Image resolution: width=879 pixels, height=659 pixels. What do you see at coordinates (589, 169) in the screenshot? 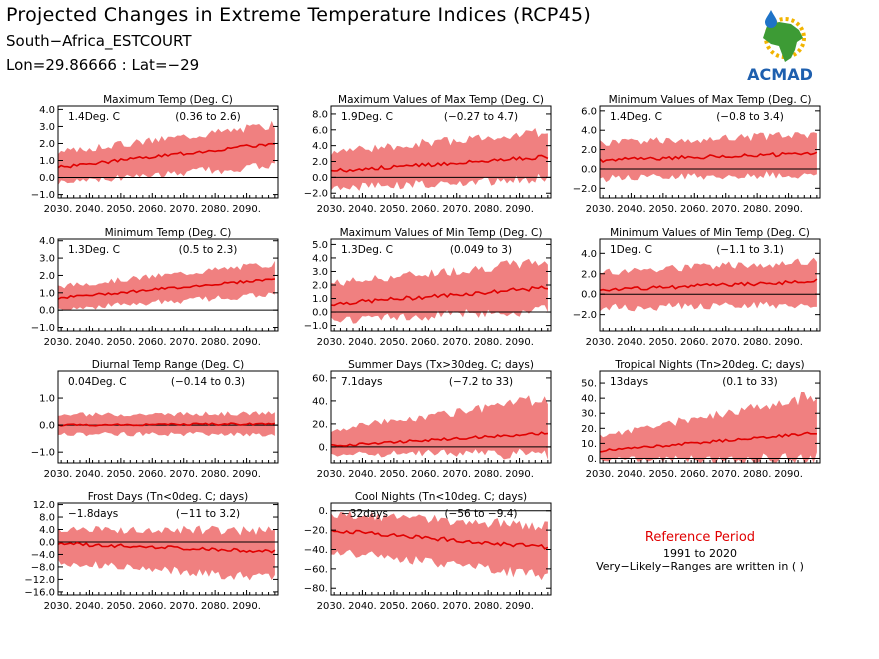
I see `y-tick-label: 0.0` at bounding box center [589, 169].